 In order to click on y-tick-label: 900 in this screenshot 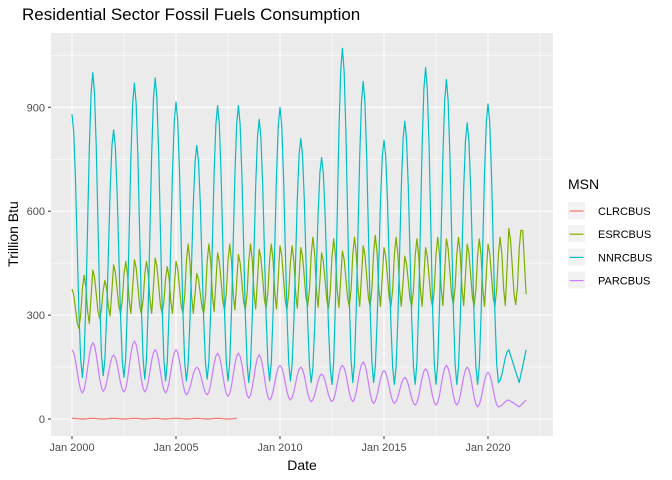, I will do `click(36, 108)`.